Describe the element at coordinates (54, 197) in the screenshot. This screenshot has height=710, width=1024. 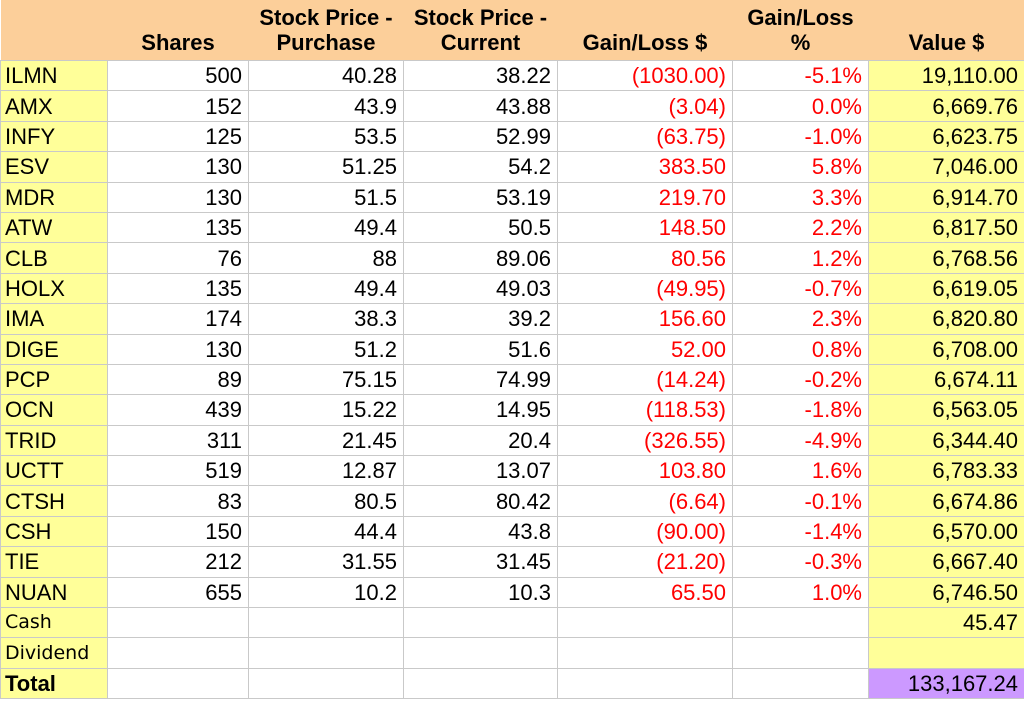
I see `cell-symbol: MDR` at that location.